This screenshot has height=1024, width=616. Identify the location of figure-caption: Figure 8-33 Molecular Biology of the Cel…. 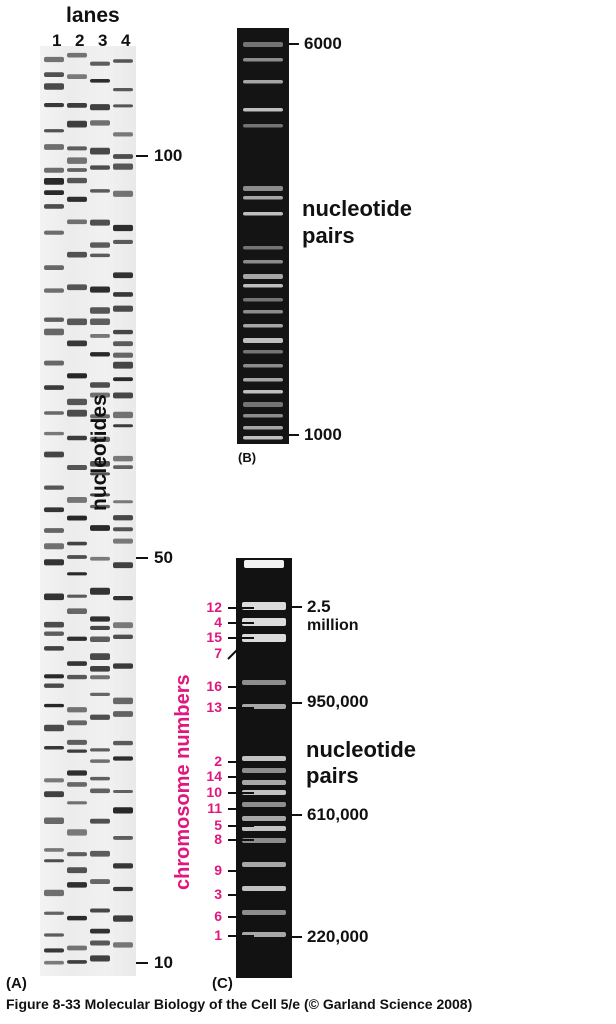
(239, 1004).